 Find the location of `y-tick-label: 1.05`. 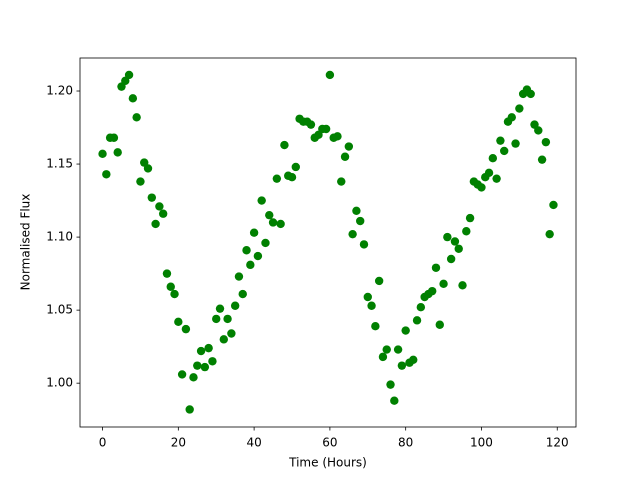

y-tick-label: 1.05 is located at coordinates (59, 310).